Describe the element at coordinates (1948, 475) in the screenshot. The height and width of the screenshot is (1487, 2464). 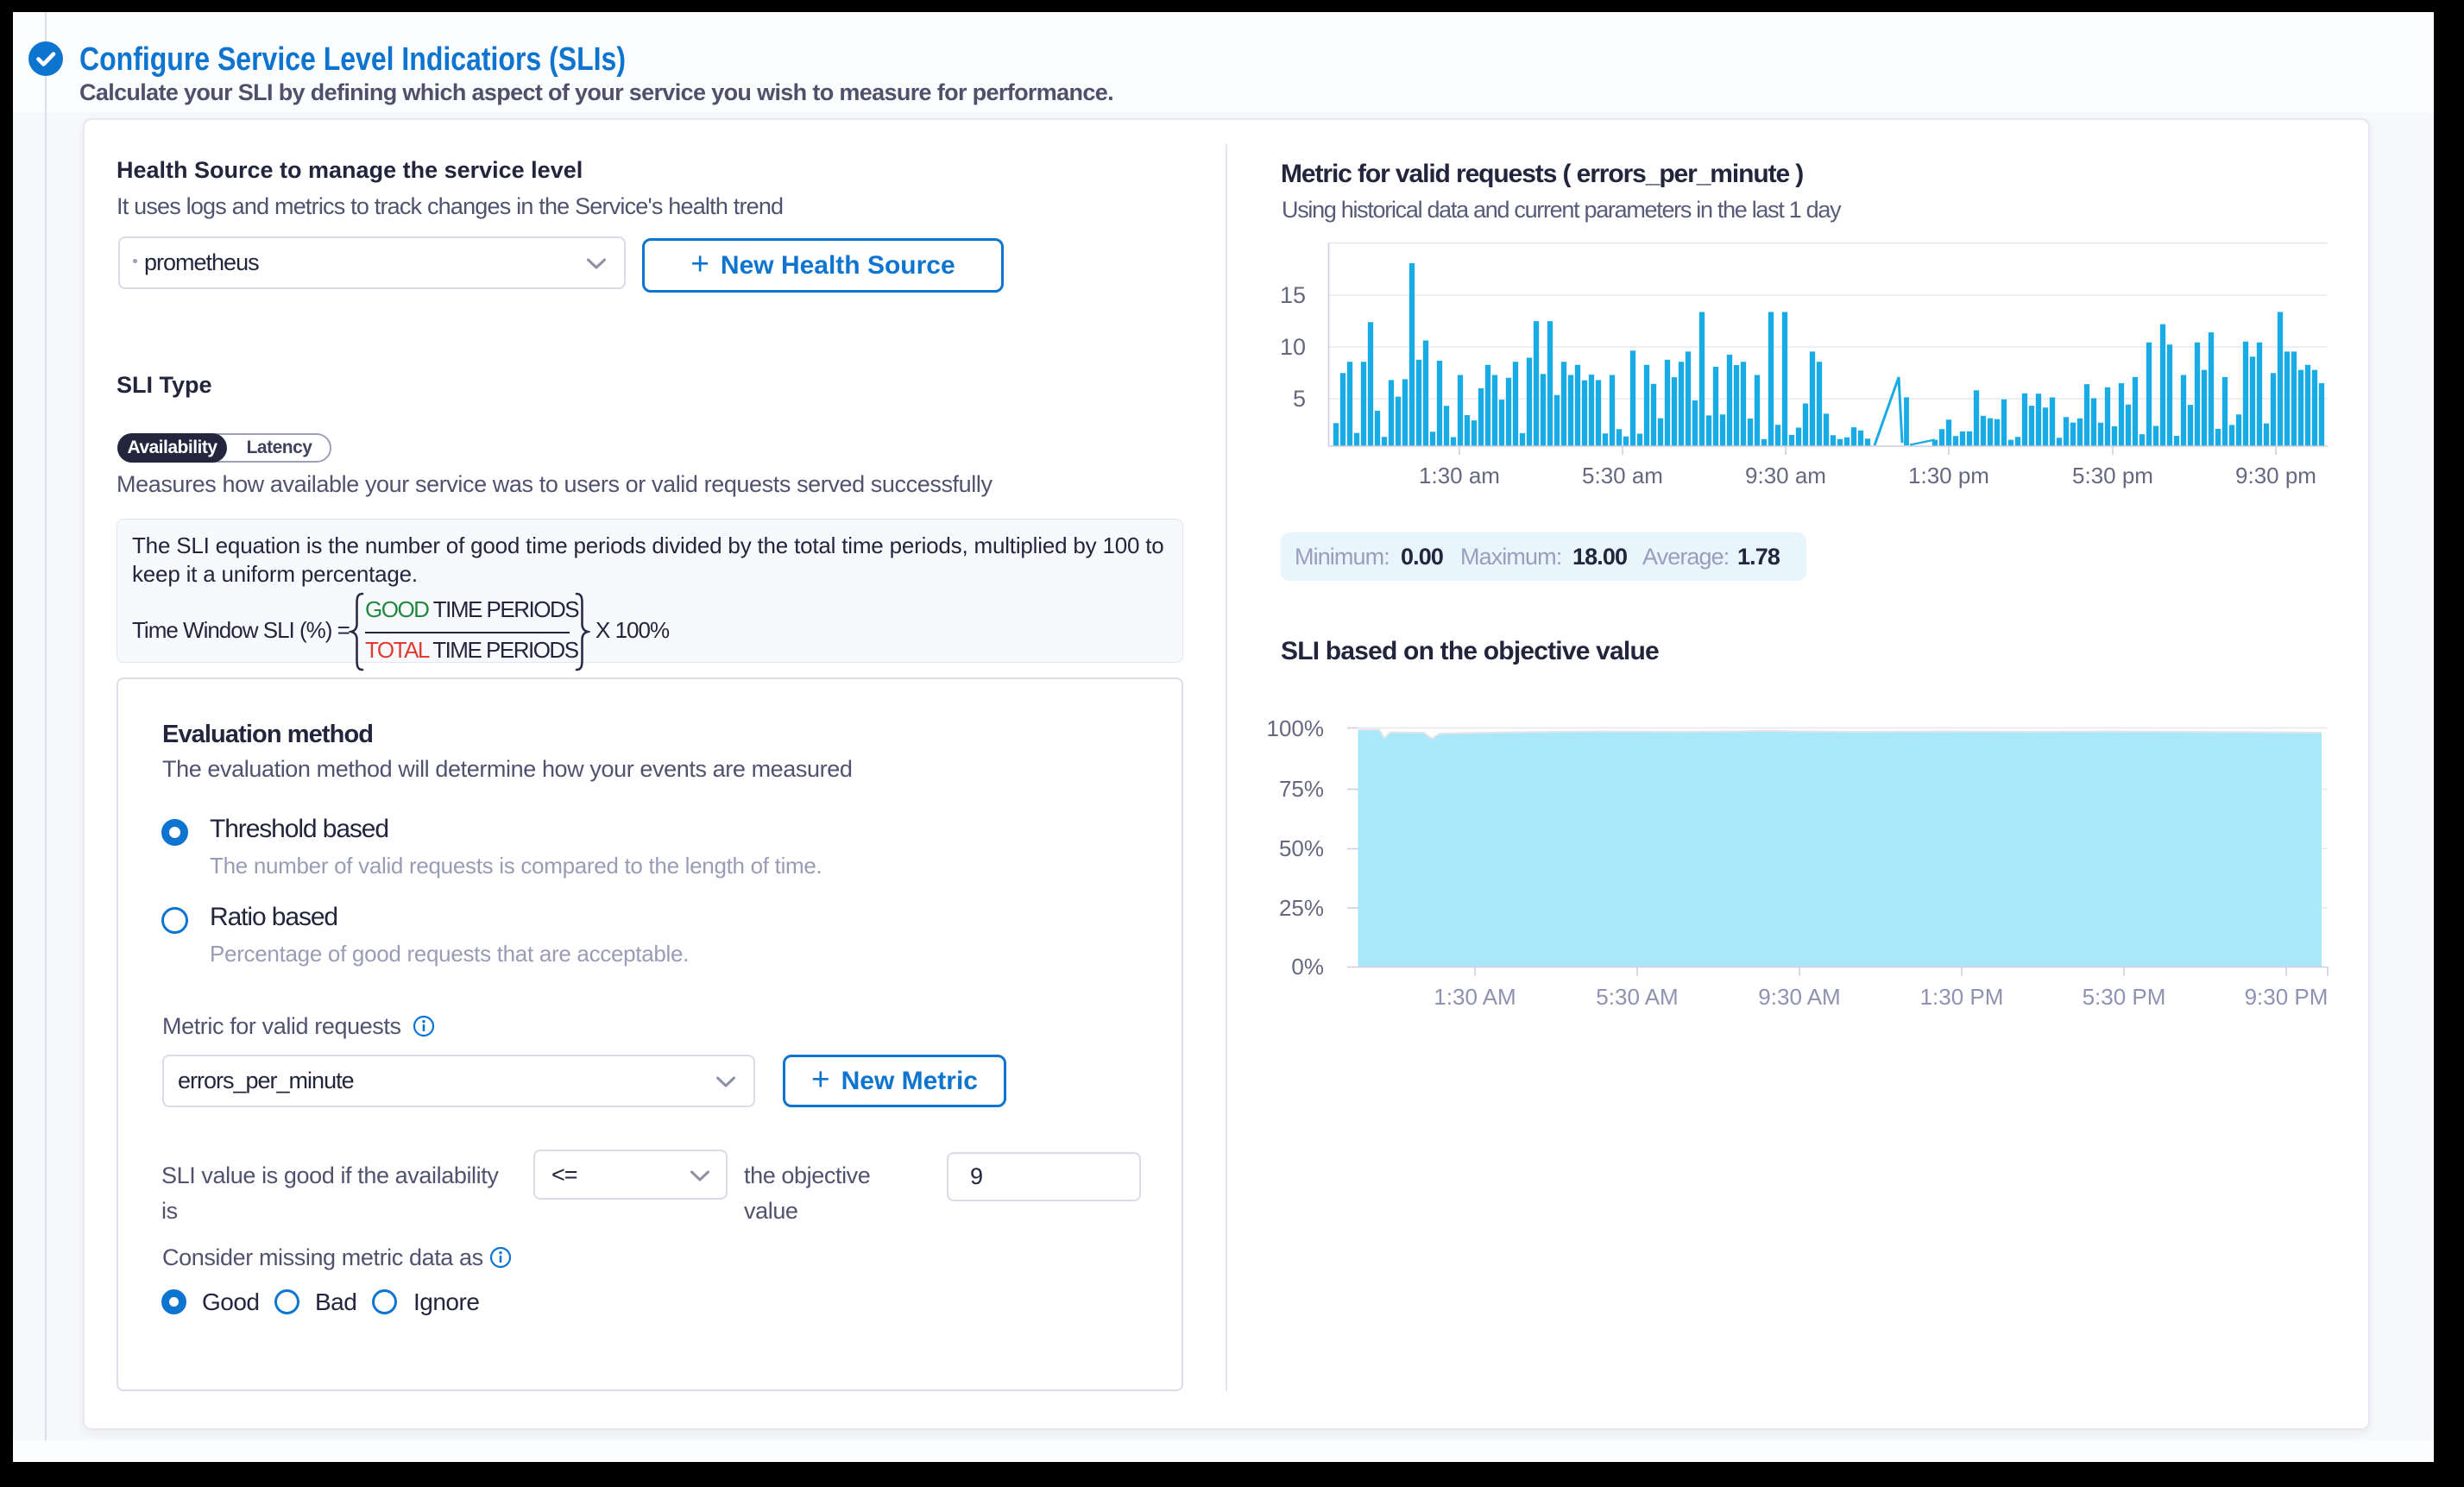
I see `svg-text: 1:30 pm` at that location.